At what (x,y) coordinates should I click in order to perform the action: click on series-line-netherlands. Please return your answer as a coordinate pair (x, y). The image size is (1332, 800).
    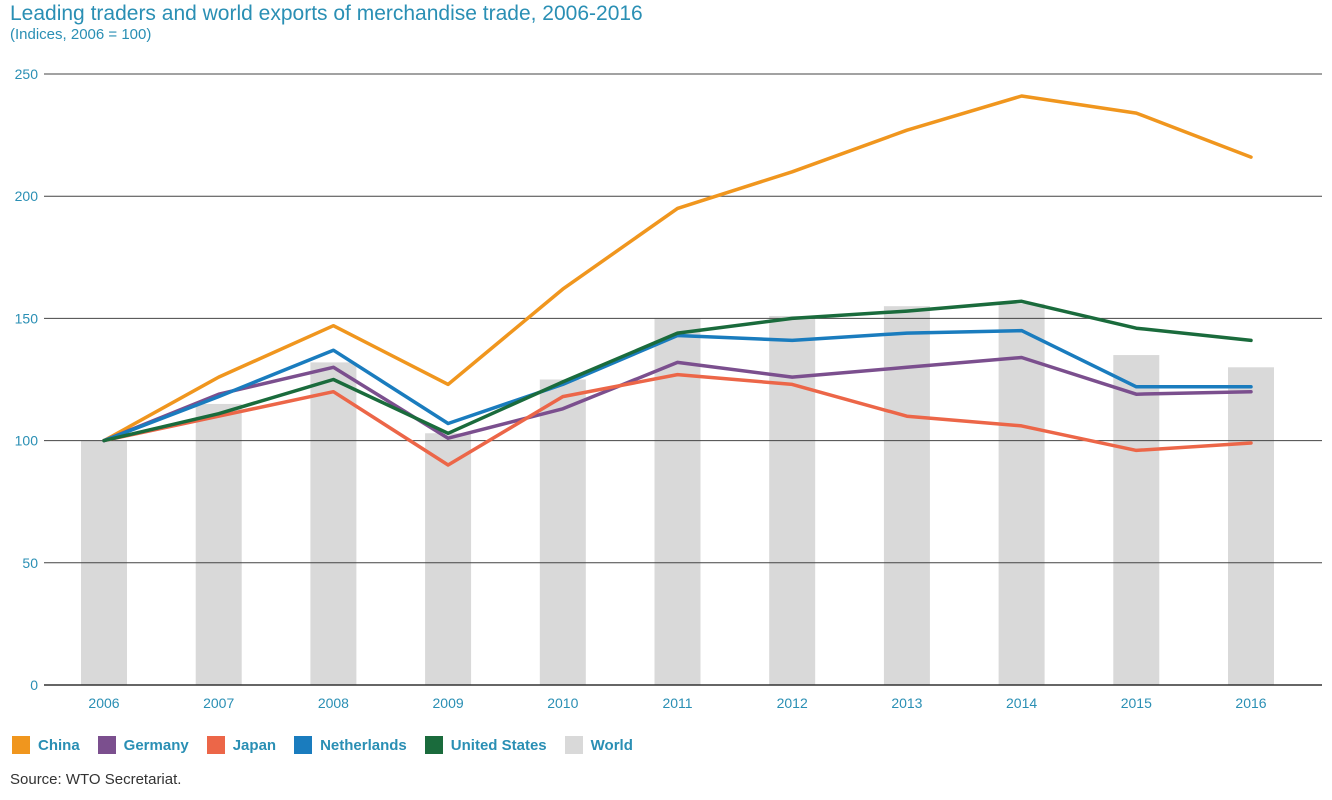
    Looking at the image, I should click on (677, 385).